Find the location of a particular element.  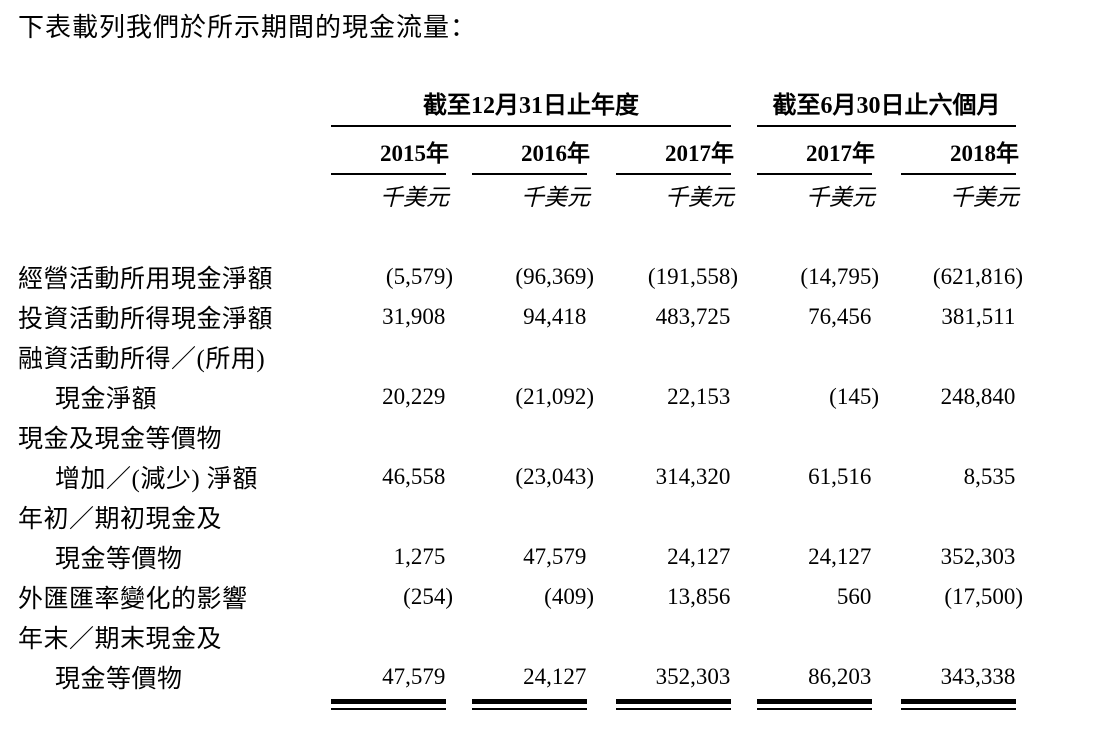

value-cell-2016: (96,369) is located at coordinates (554, 276).